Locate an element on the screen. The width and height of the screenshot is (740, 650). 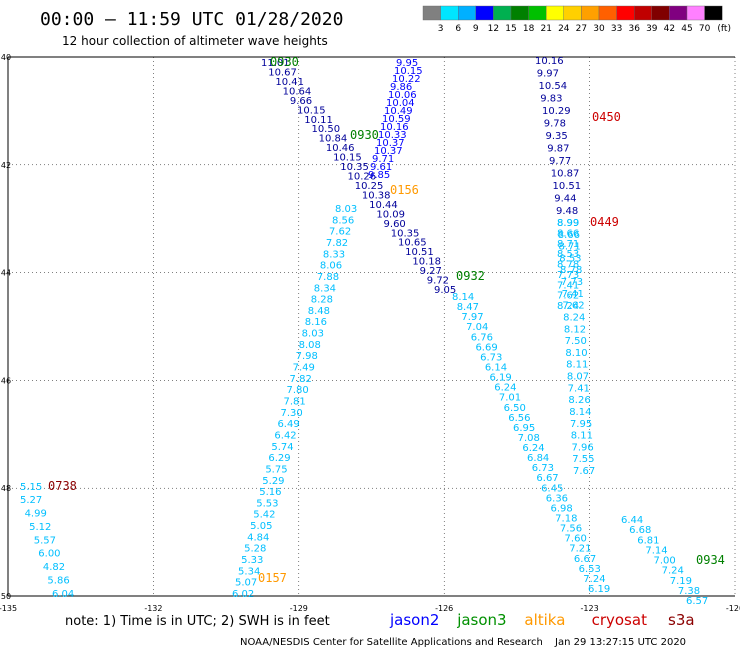
wave-height-label: 7.30 is located at coordinates (291, 413).